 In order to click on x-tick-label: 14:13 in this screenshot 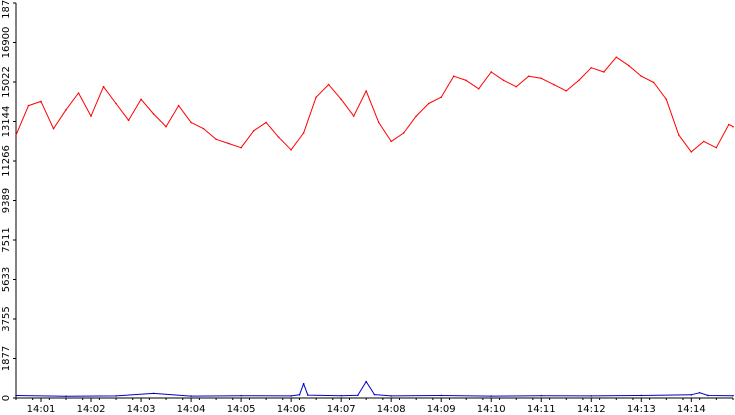, I will do `click(641, 409)`.